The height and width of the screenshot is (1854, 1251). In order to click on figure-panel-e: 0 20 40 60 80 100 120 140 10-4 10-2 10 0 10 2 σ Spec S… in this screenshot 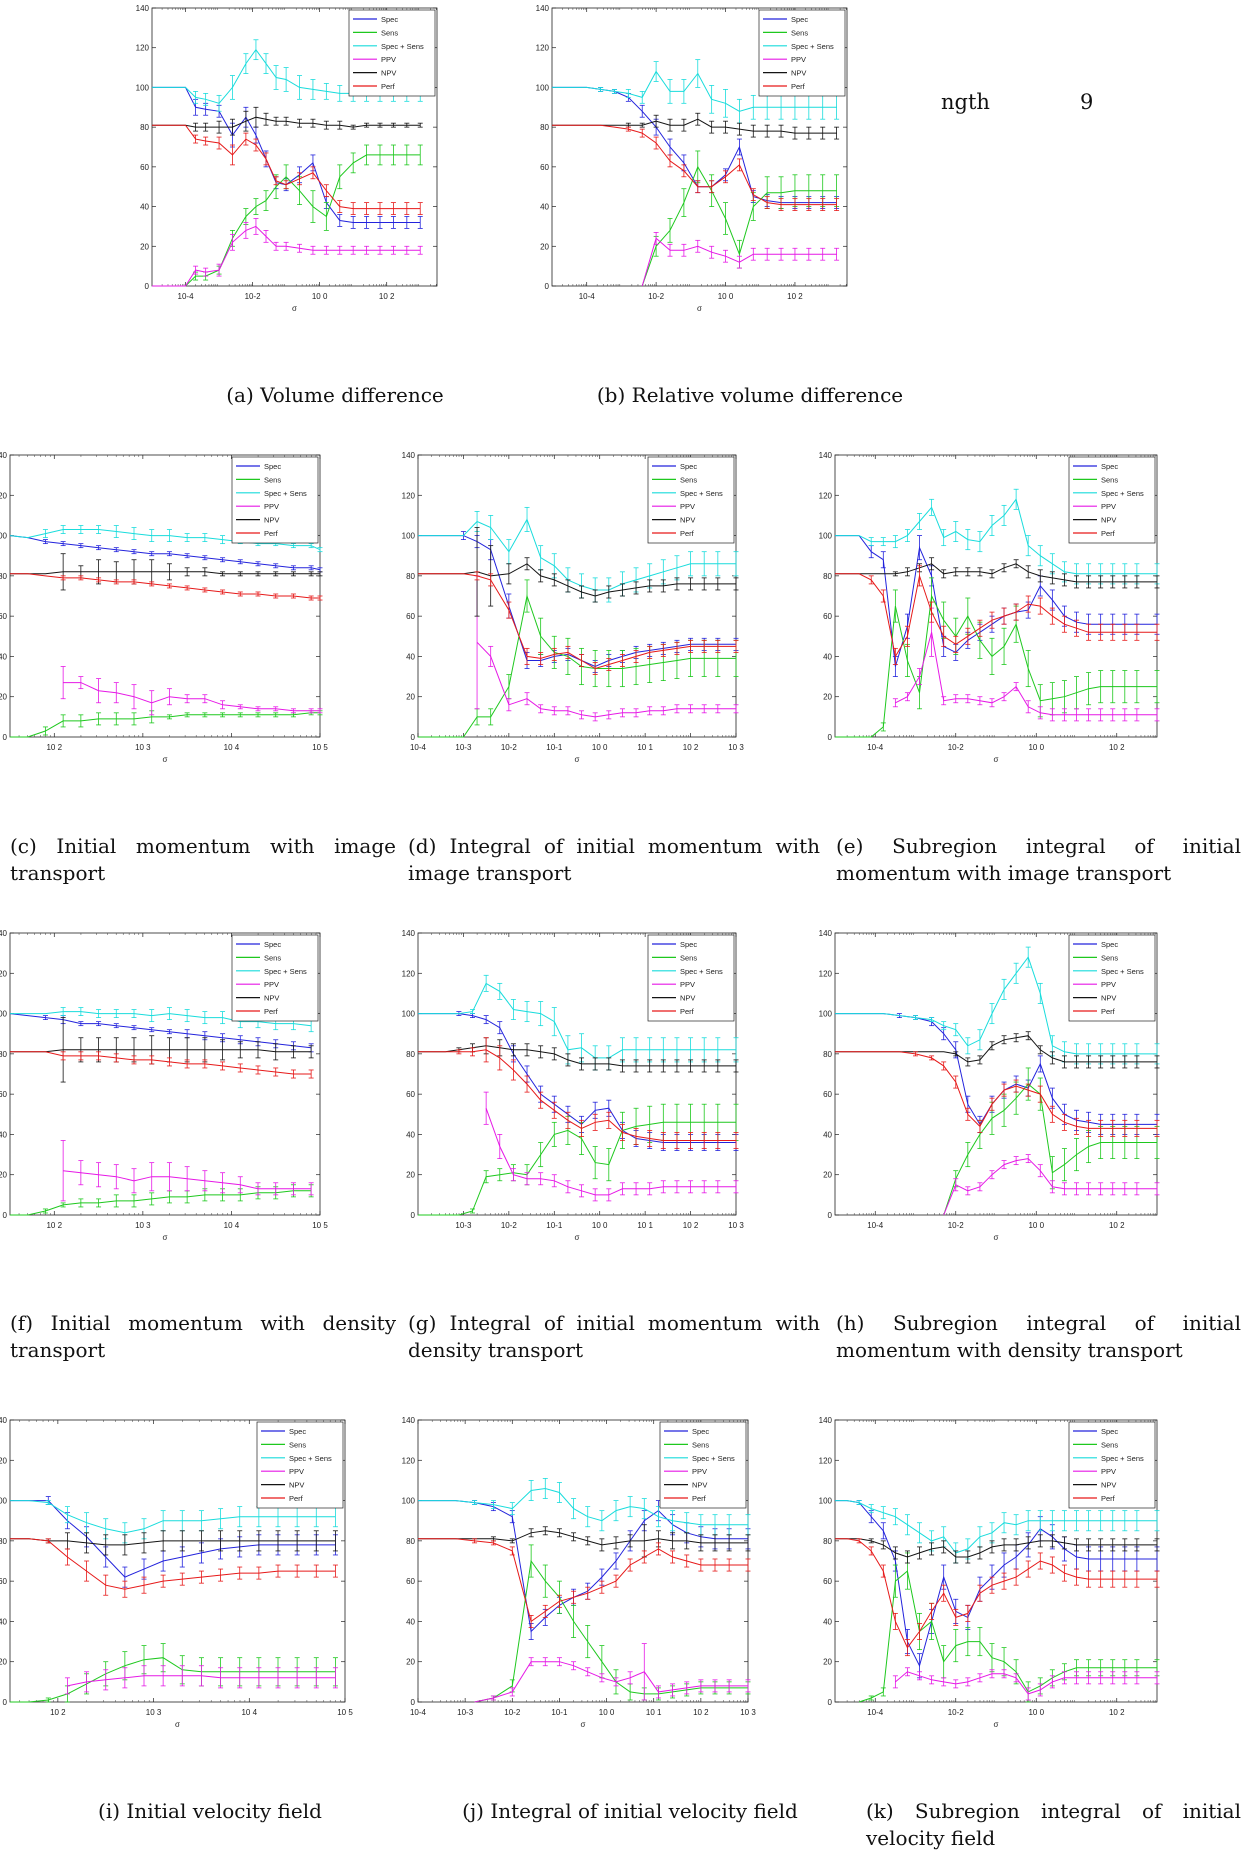, I will do `click(1032, 634)`.